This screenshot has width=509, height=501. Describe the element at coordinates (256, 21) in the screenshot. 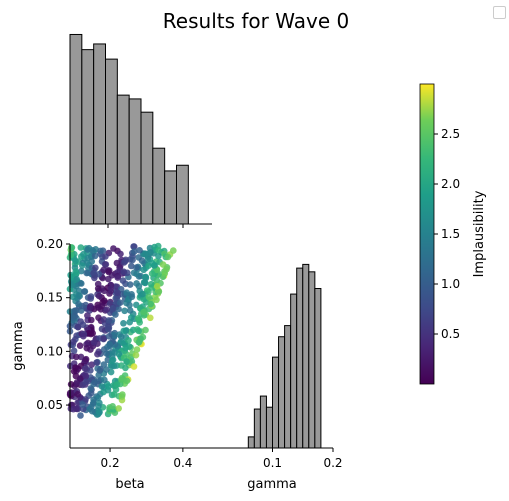

I see `chart-title: Results for Wave 0` at that location.